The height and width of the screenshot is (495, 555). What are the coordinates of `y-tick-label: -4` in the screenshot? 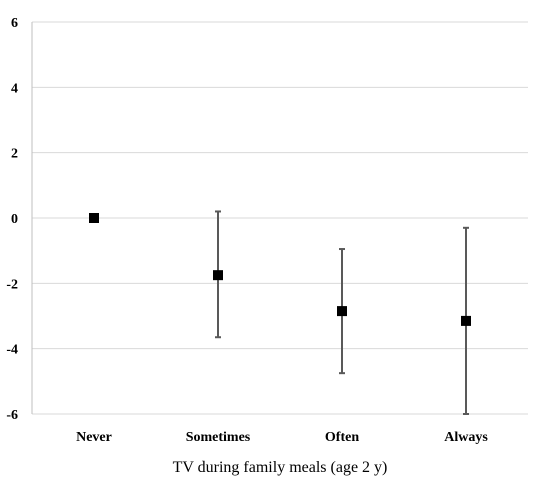 It's located at (12, 350).